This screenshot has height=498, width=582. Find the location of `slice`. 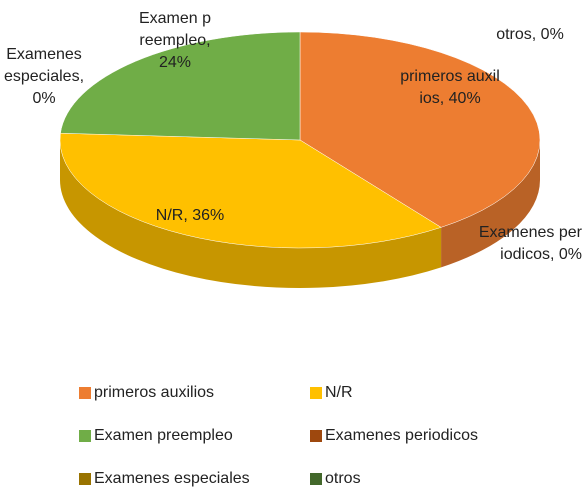

slice is located at coordinates (180, 86).